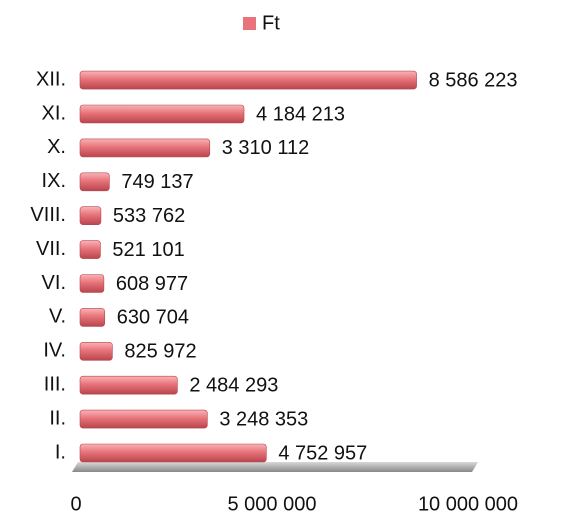 Image resolution: width=561 pixels, height=517 pixels. What do you see at coordinates (275, 467) in the screenshot?
I see `floor` at bounding box center [275, 467].